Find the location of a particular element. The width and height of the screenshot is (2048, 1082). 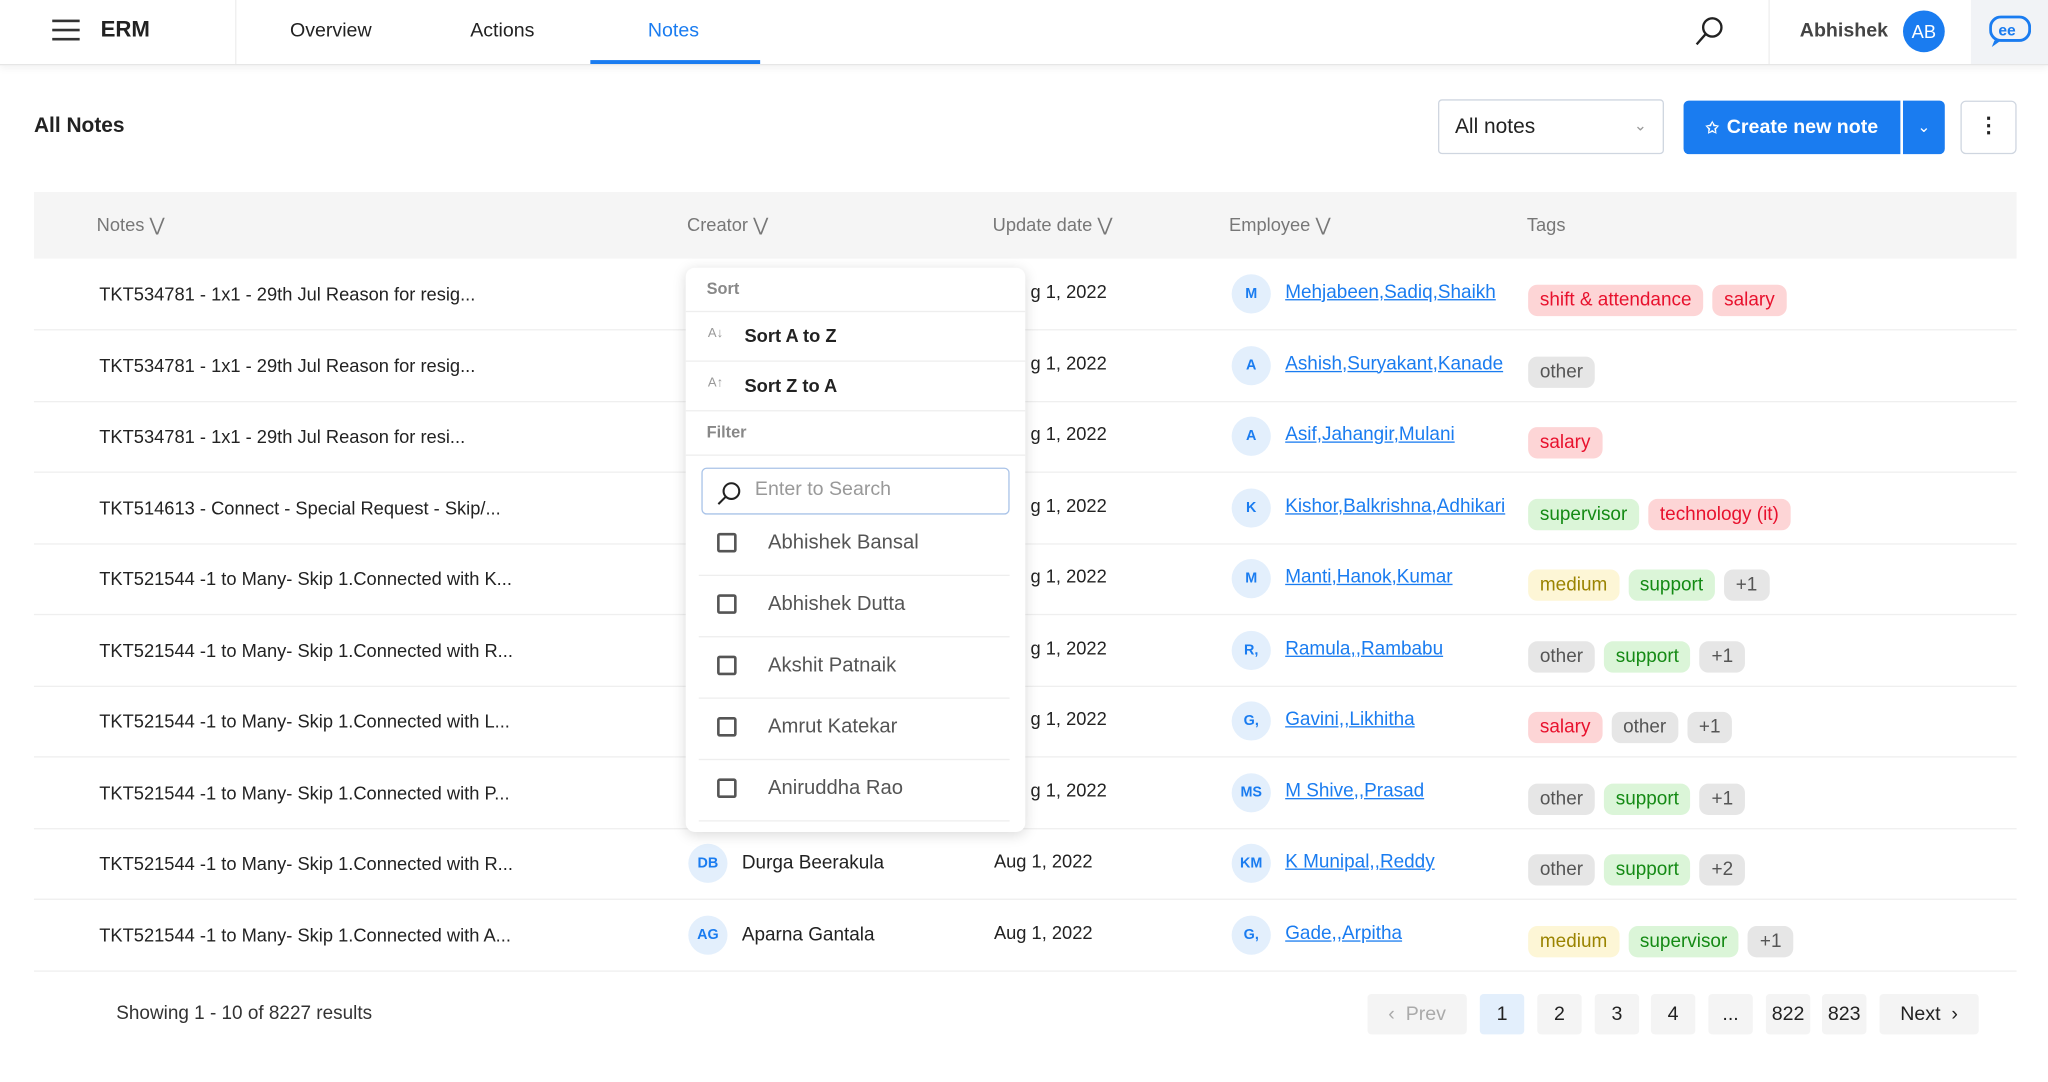

page-button: 822 is located at coordinates (1788, 1014).